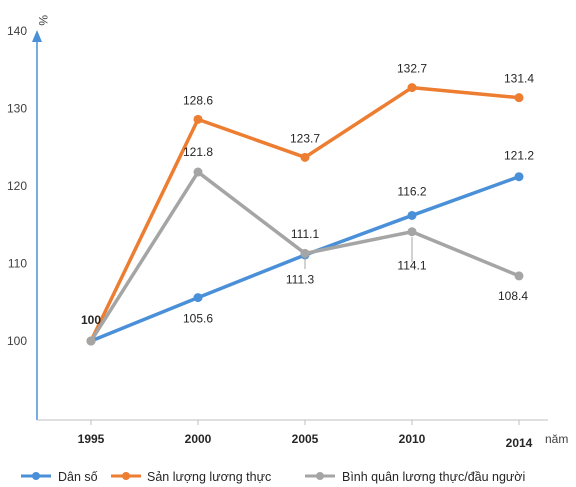 The width and height of the screenshot is (576, 487). What do you see at coordinates (78, 477) in the screenshot?
I see `legend-label-dan-so: Dân số` at bounding box center [78, 477].